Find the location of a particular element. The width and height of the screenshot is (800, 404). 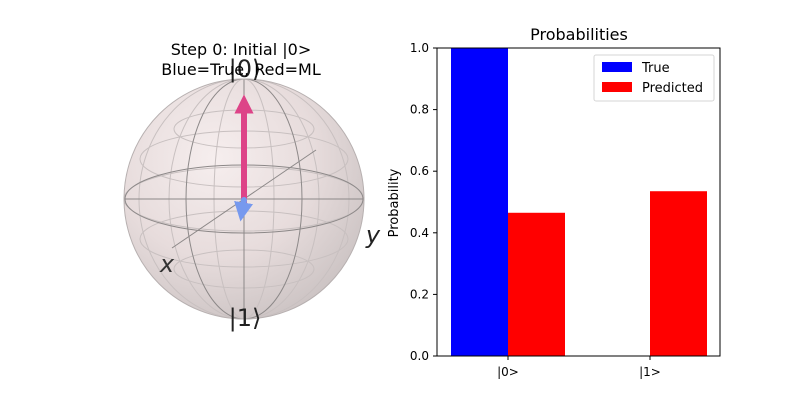

bloch-title-line2: Blue=True, Red=ML is located at coordinates (241, 69).